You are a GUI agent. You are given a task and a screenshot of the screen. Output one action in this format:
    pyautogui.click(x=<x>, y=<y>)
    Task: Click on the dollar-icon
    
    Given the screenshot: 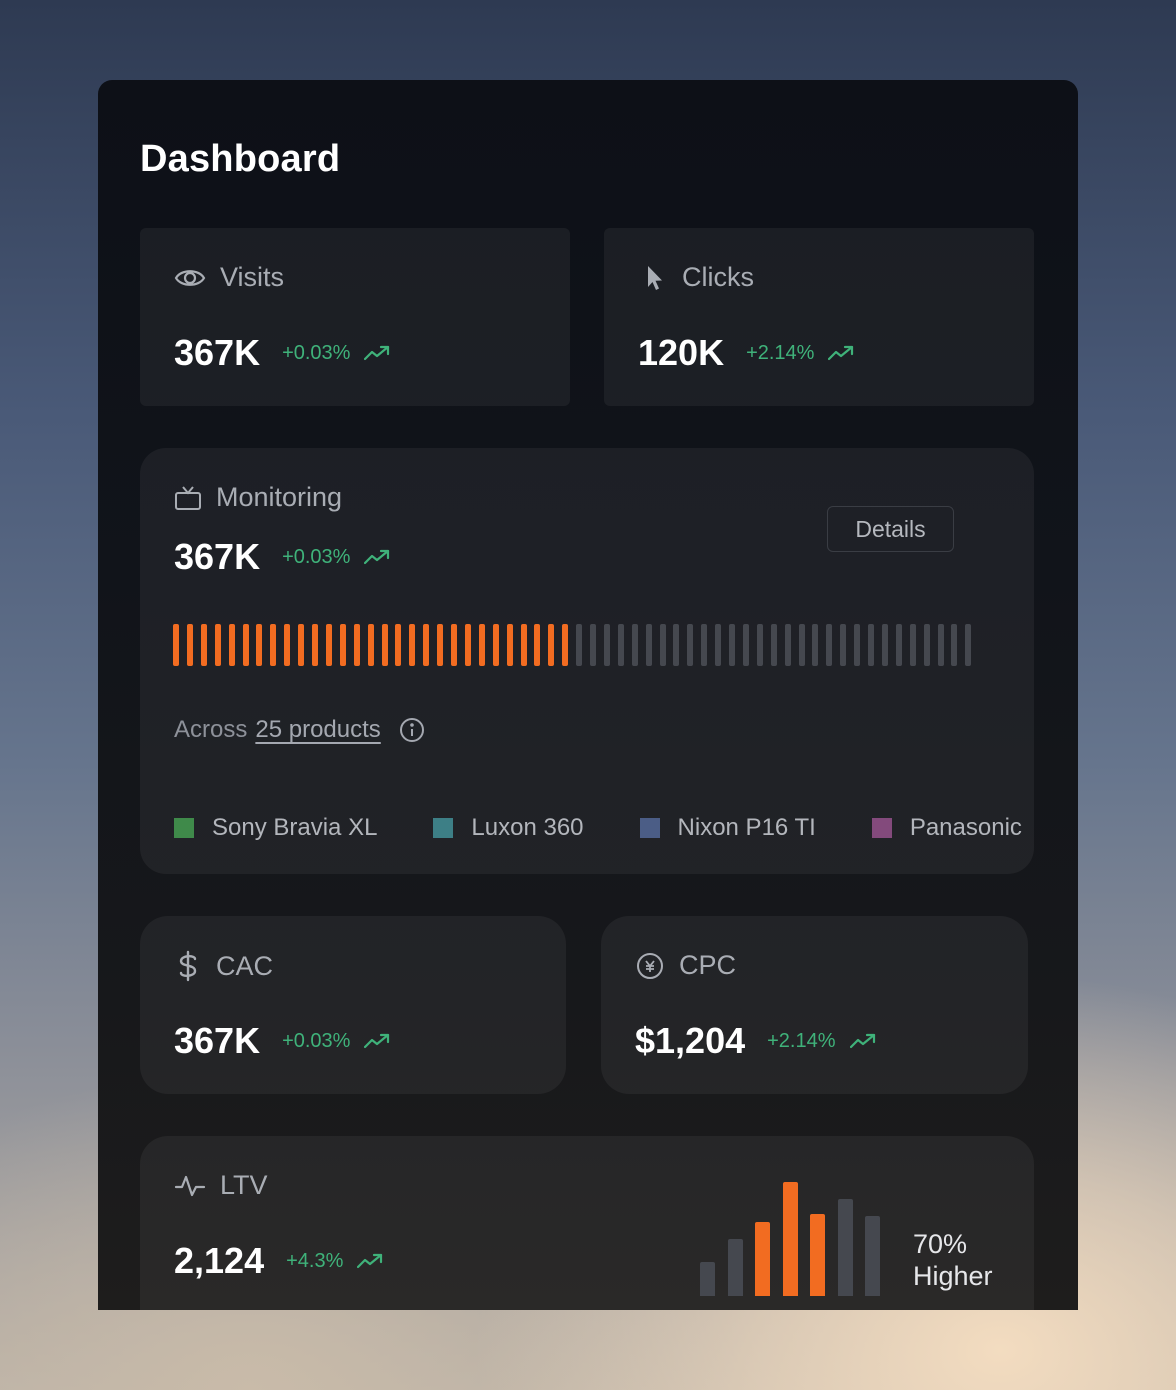 What is the action you would take?
    pyautogui.click(x=188, y=966)
    